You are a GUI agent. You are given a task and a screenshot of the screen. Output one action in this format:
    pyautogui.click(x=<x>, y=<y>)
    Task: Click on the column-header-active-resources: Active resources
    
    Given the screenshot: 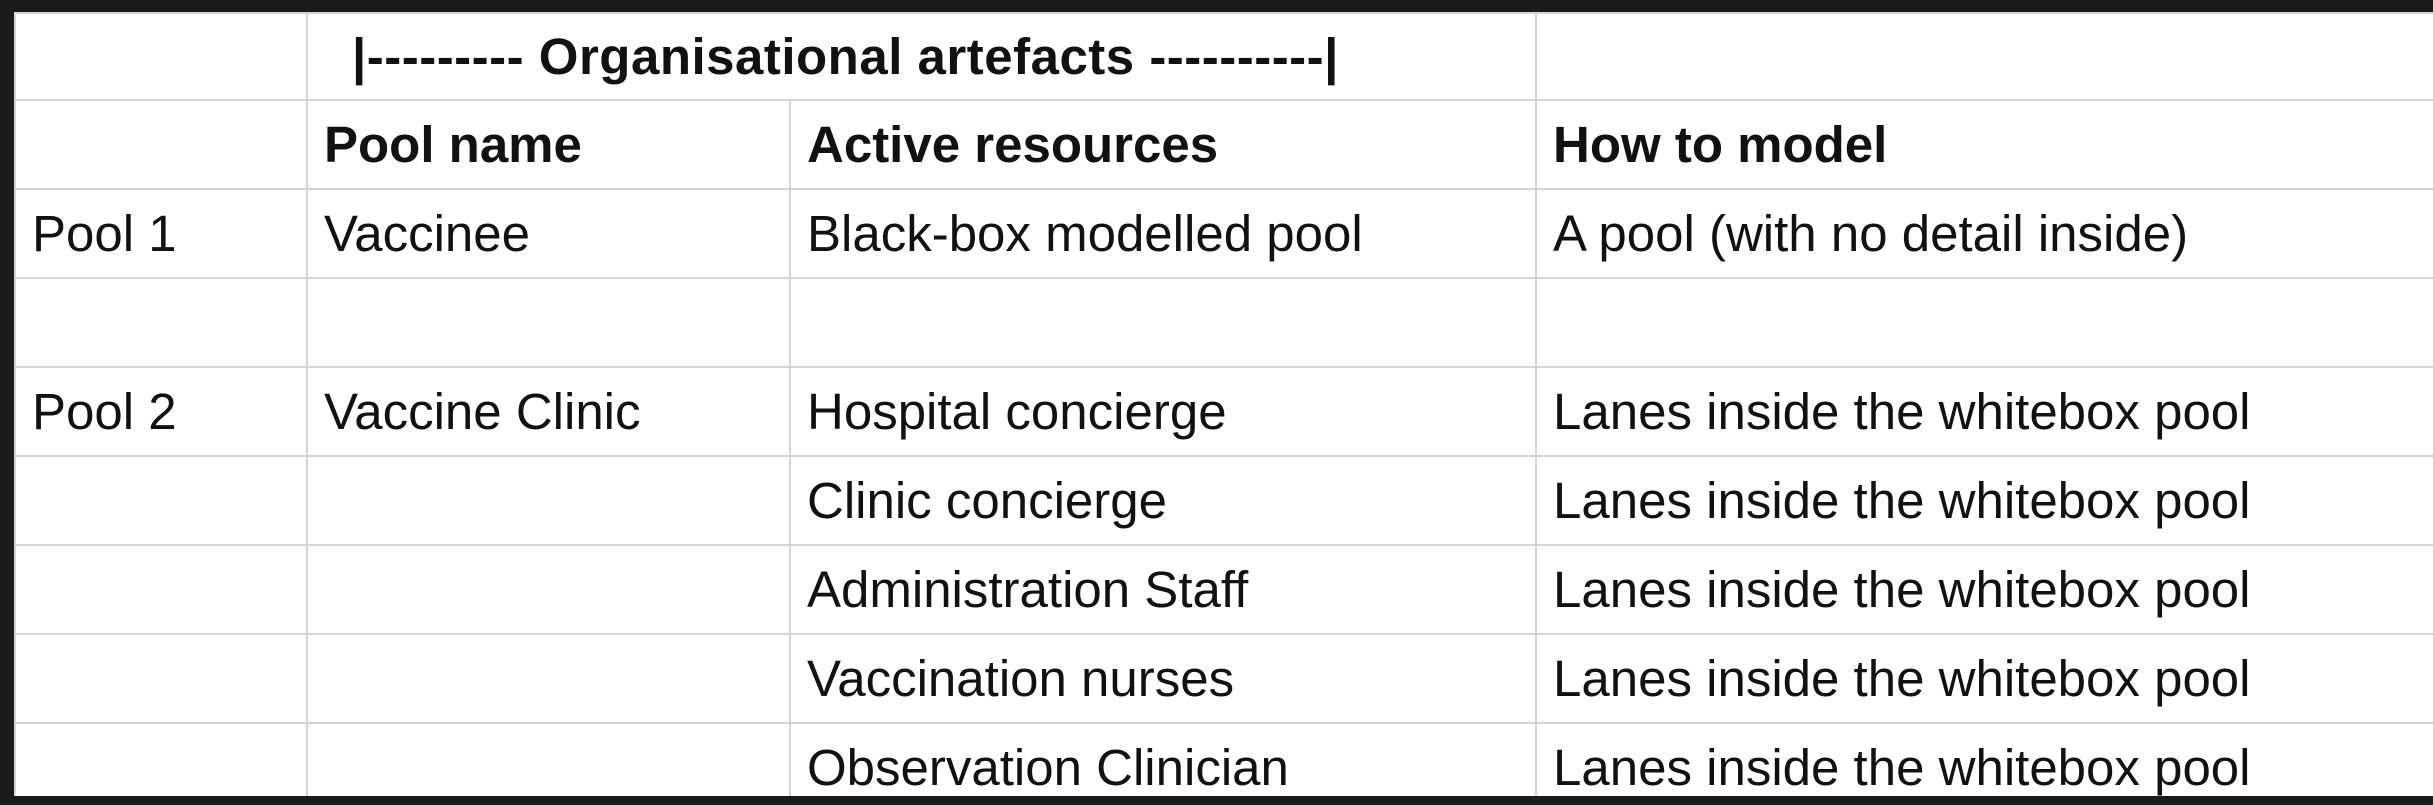 What is the action you would take?
    pyautogui.click(x=1163, y=144)
    